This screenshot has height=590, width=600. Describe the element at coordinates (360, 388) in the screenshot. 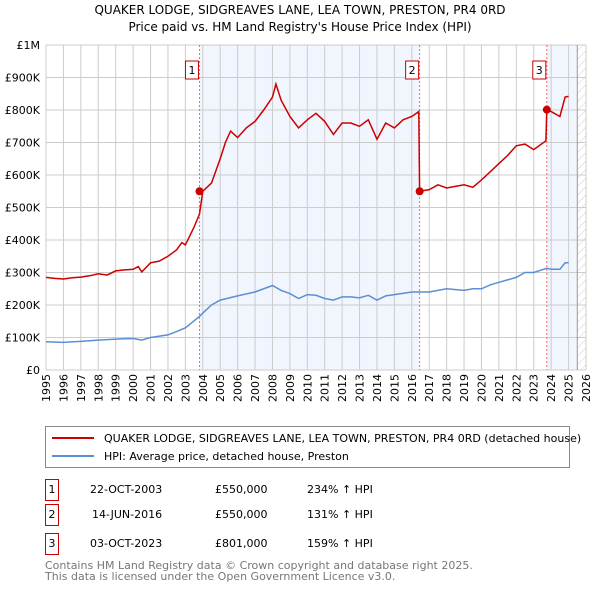

I see `x-tick-label: 2013` at that location.